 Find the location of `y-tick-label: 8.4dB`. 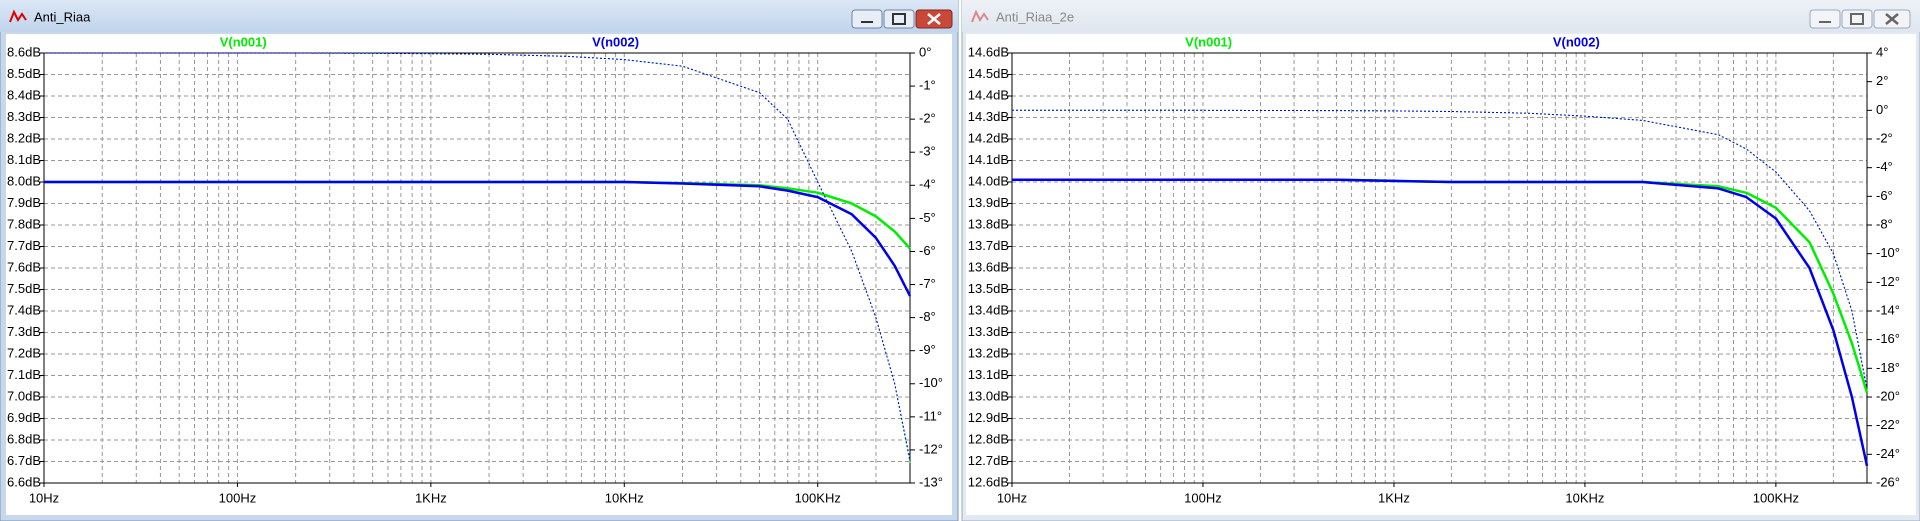

y-tick-label: 8.4dB is located at coordinates (24, 94).